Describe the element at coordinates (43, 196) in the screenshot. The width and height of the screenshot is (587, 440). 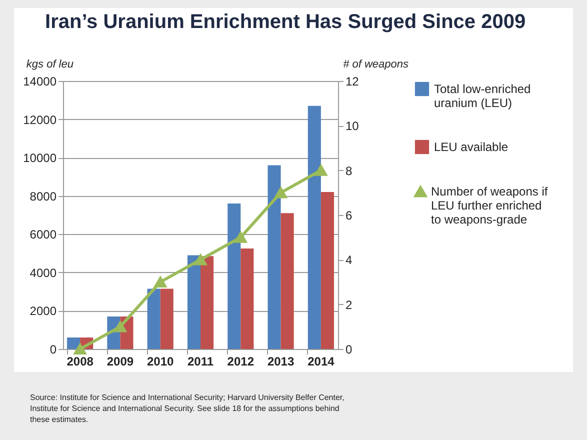
I see `y-tick-label: 8000` at that location.